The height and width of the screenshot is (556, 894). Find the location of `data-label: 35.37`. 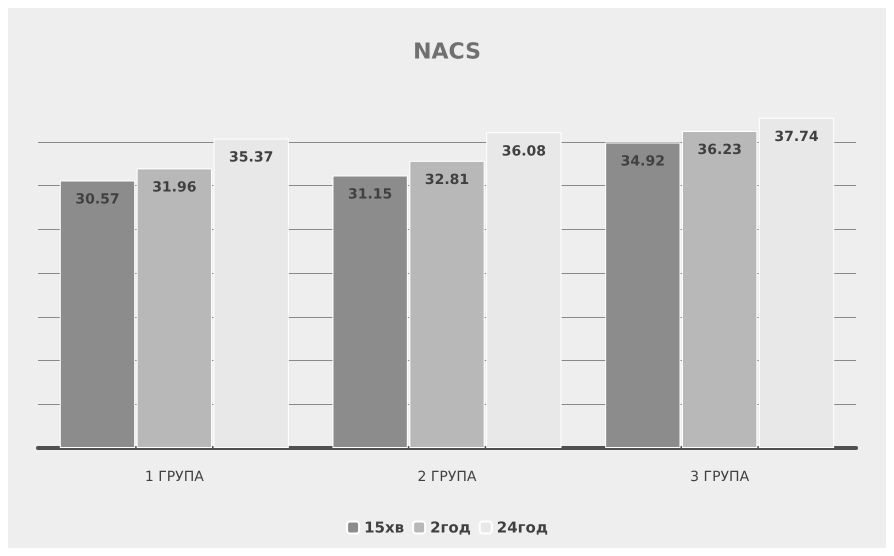

data-label: 35.37 is located at coordinates (251, 158).